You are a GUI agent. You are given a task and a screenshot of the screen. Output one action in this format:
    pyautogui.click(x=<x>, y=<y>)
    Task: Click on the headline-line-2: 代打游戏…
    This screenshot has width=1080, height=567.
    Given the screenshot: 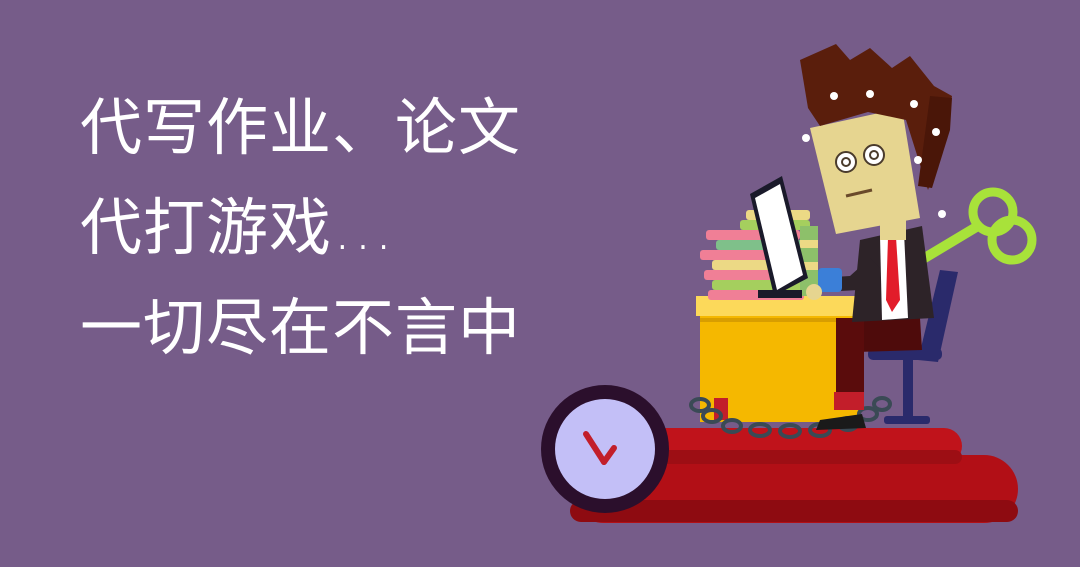 What is the action you would take?
    pyautogui.click(x=238, y=227)
    